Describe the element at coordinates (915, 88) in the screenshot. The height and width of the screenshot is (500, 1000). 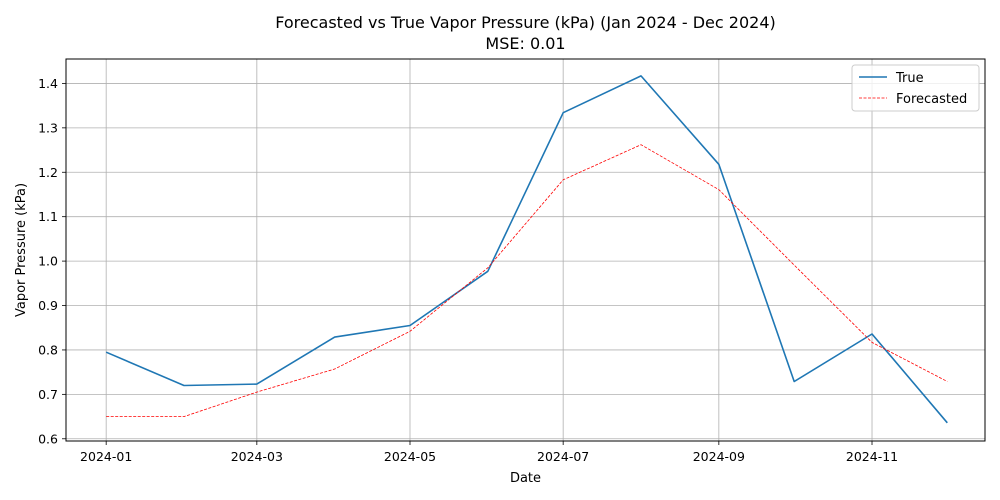
I see `legend: True Forecasted` at that location.